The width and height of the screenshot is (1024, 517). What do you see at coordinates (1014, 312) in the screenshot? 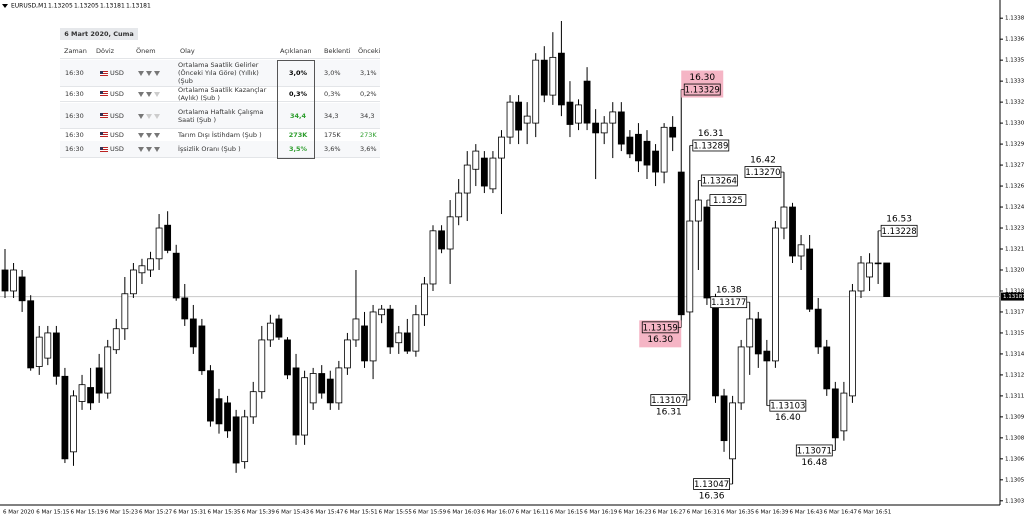
I see `y-tick-label: 1.13170` at bounding box center [1014, 312].